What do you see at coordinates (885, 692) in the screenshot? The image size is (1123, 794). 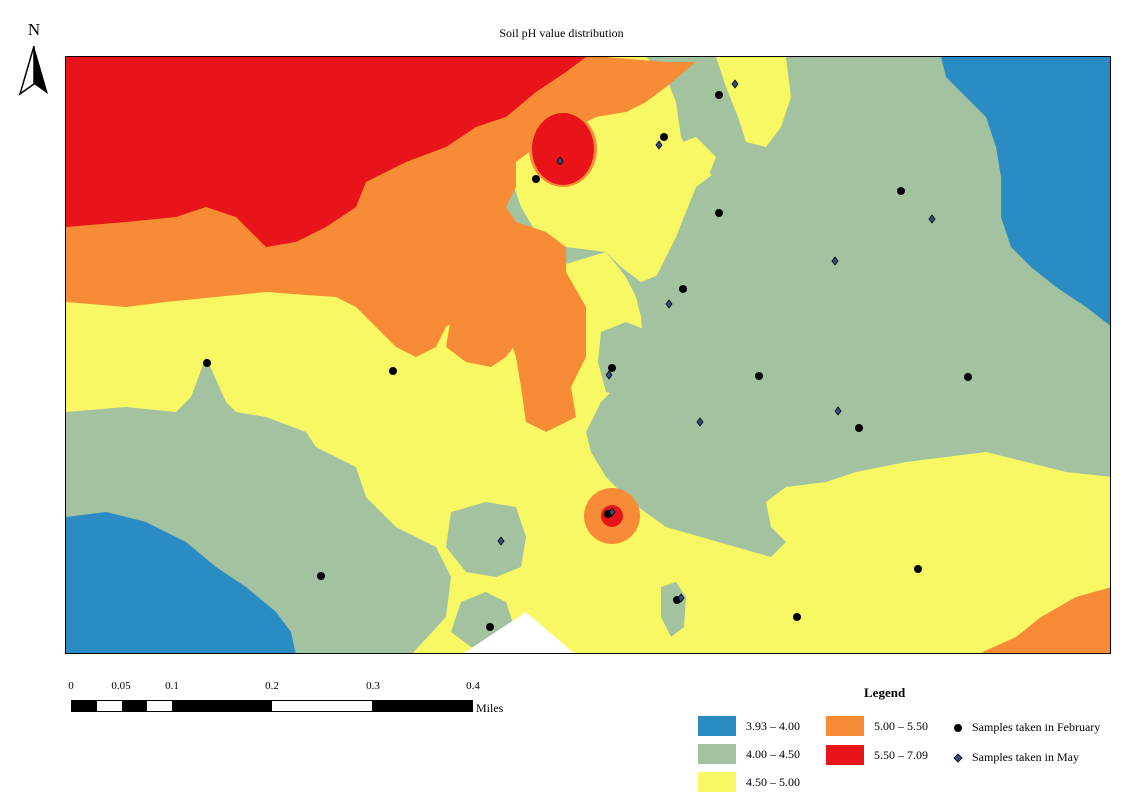 I see `legend-title: Legend` at bounding box center [885, 692].